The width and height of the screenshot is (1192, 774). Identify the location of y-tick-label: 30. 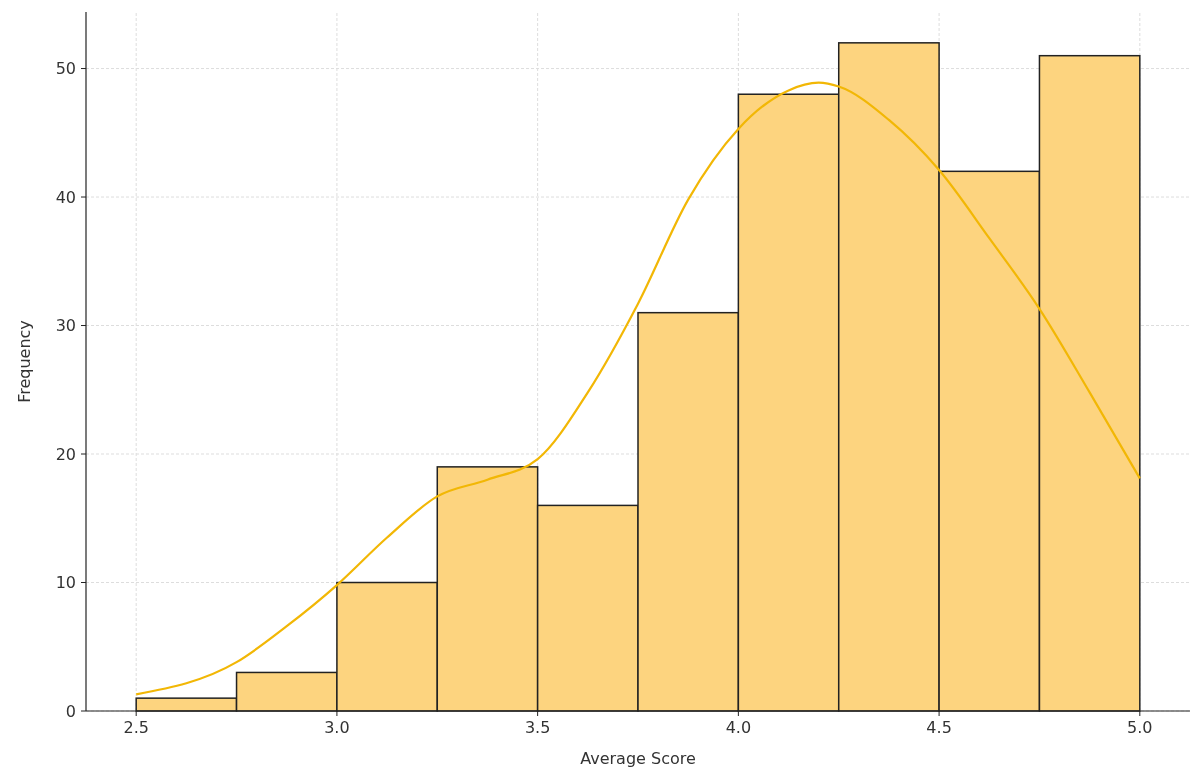
(65, 326).